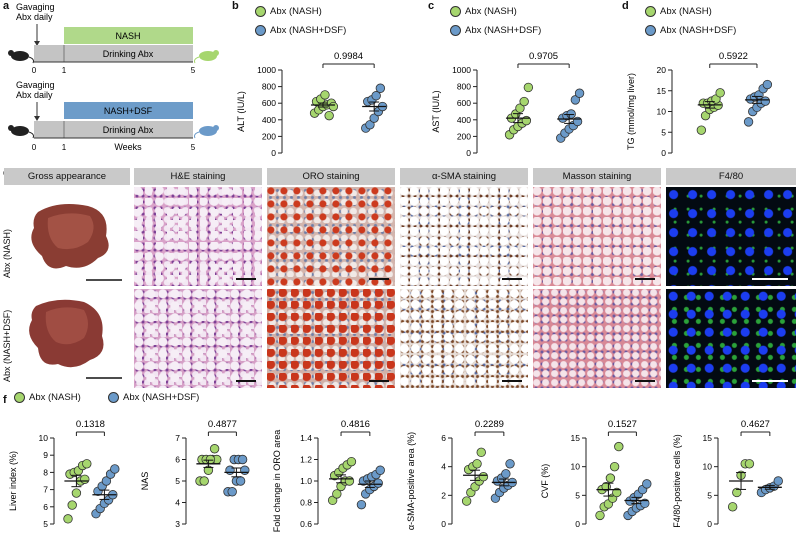 This screenshot has width=800, height=536. What do you see at coordinates (733, 56) in the screenshot?
I see `p-value: 0.5922` at bounding box center [733, 56].